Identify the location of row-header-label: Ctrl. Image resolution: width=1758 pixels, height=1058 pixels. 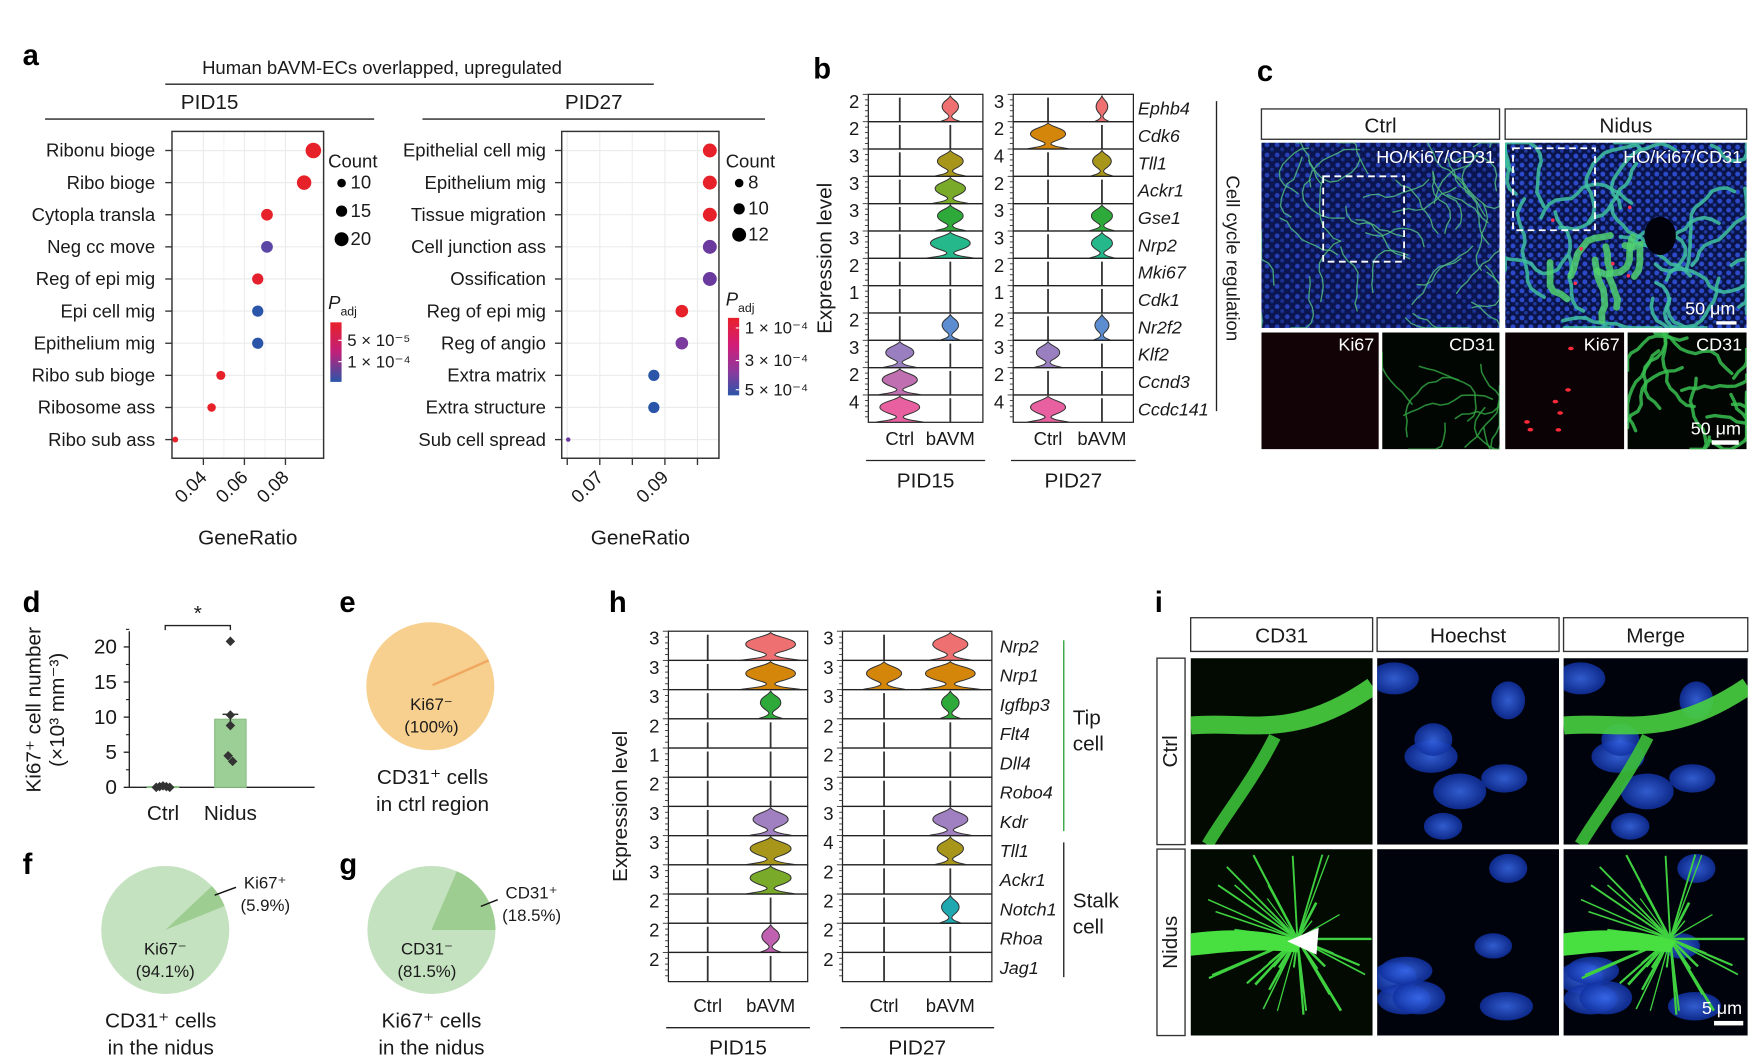
(1170, 751).